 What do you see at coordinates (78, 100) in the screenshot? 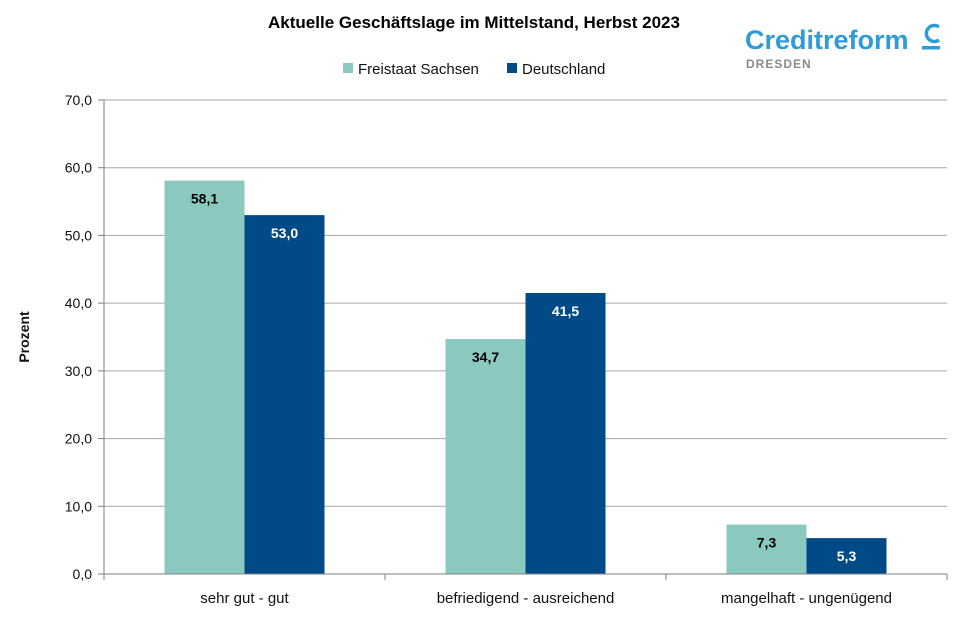
I see `y-tick-label: 70,0` at bounding box center [78, 100].